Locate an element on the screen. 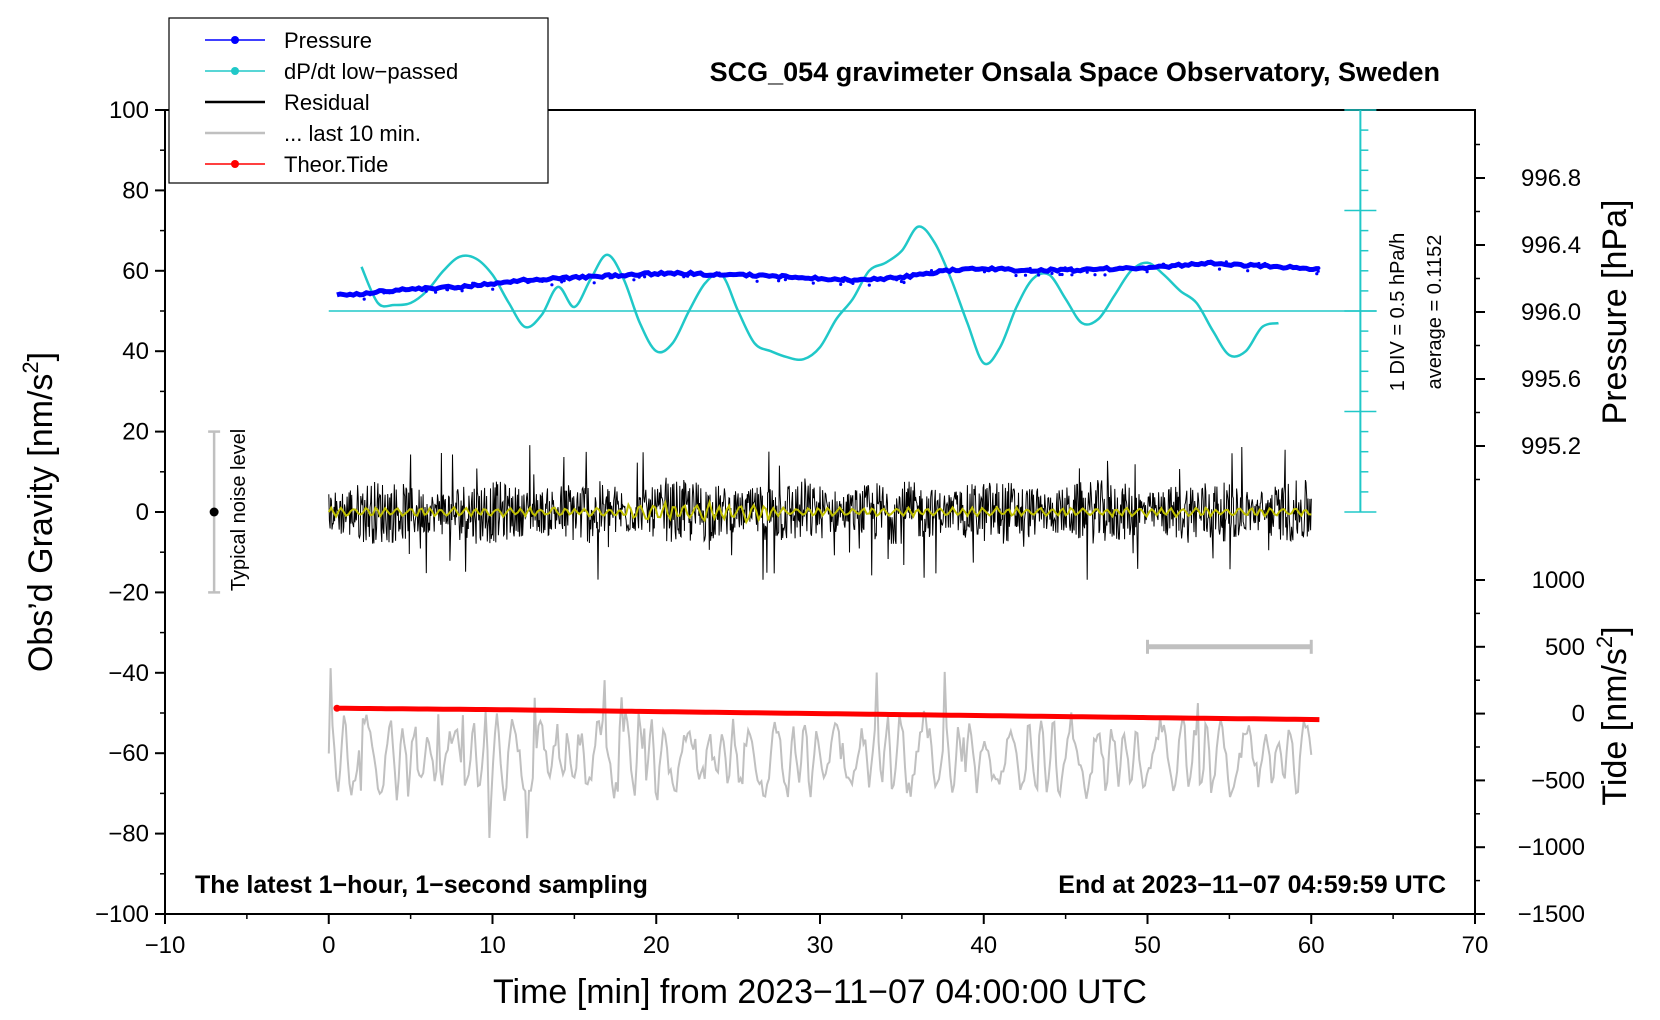 The image size is (1660, 1020). legend-label: Theor.Tide is located at coordinates (336, 164).